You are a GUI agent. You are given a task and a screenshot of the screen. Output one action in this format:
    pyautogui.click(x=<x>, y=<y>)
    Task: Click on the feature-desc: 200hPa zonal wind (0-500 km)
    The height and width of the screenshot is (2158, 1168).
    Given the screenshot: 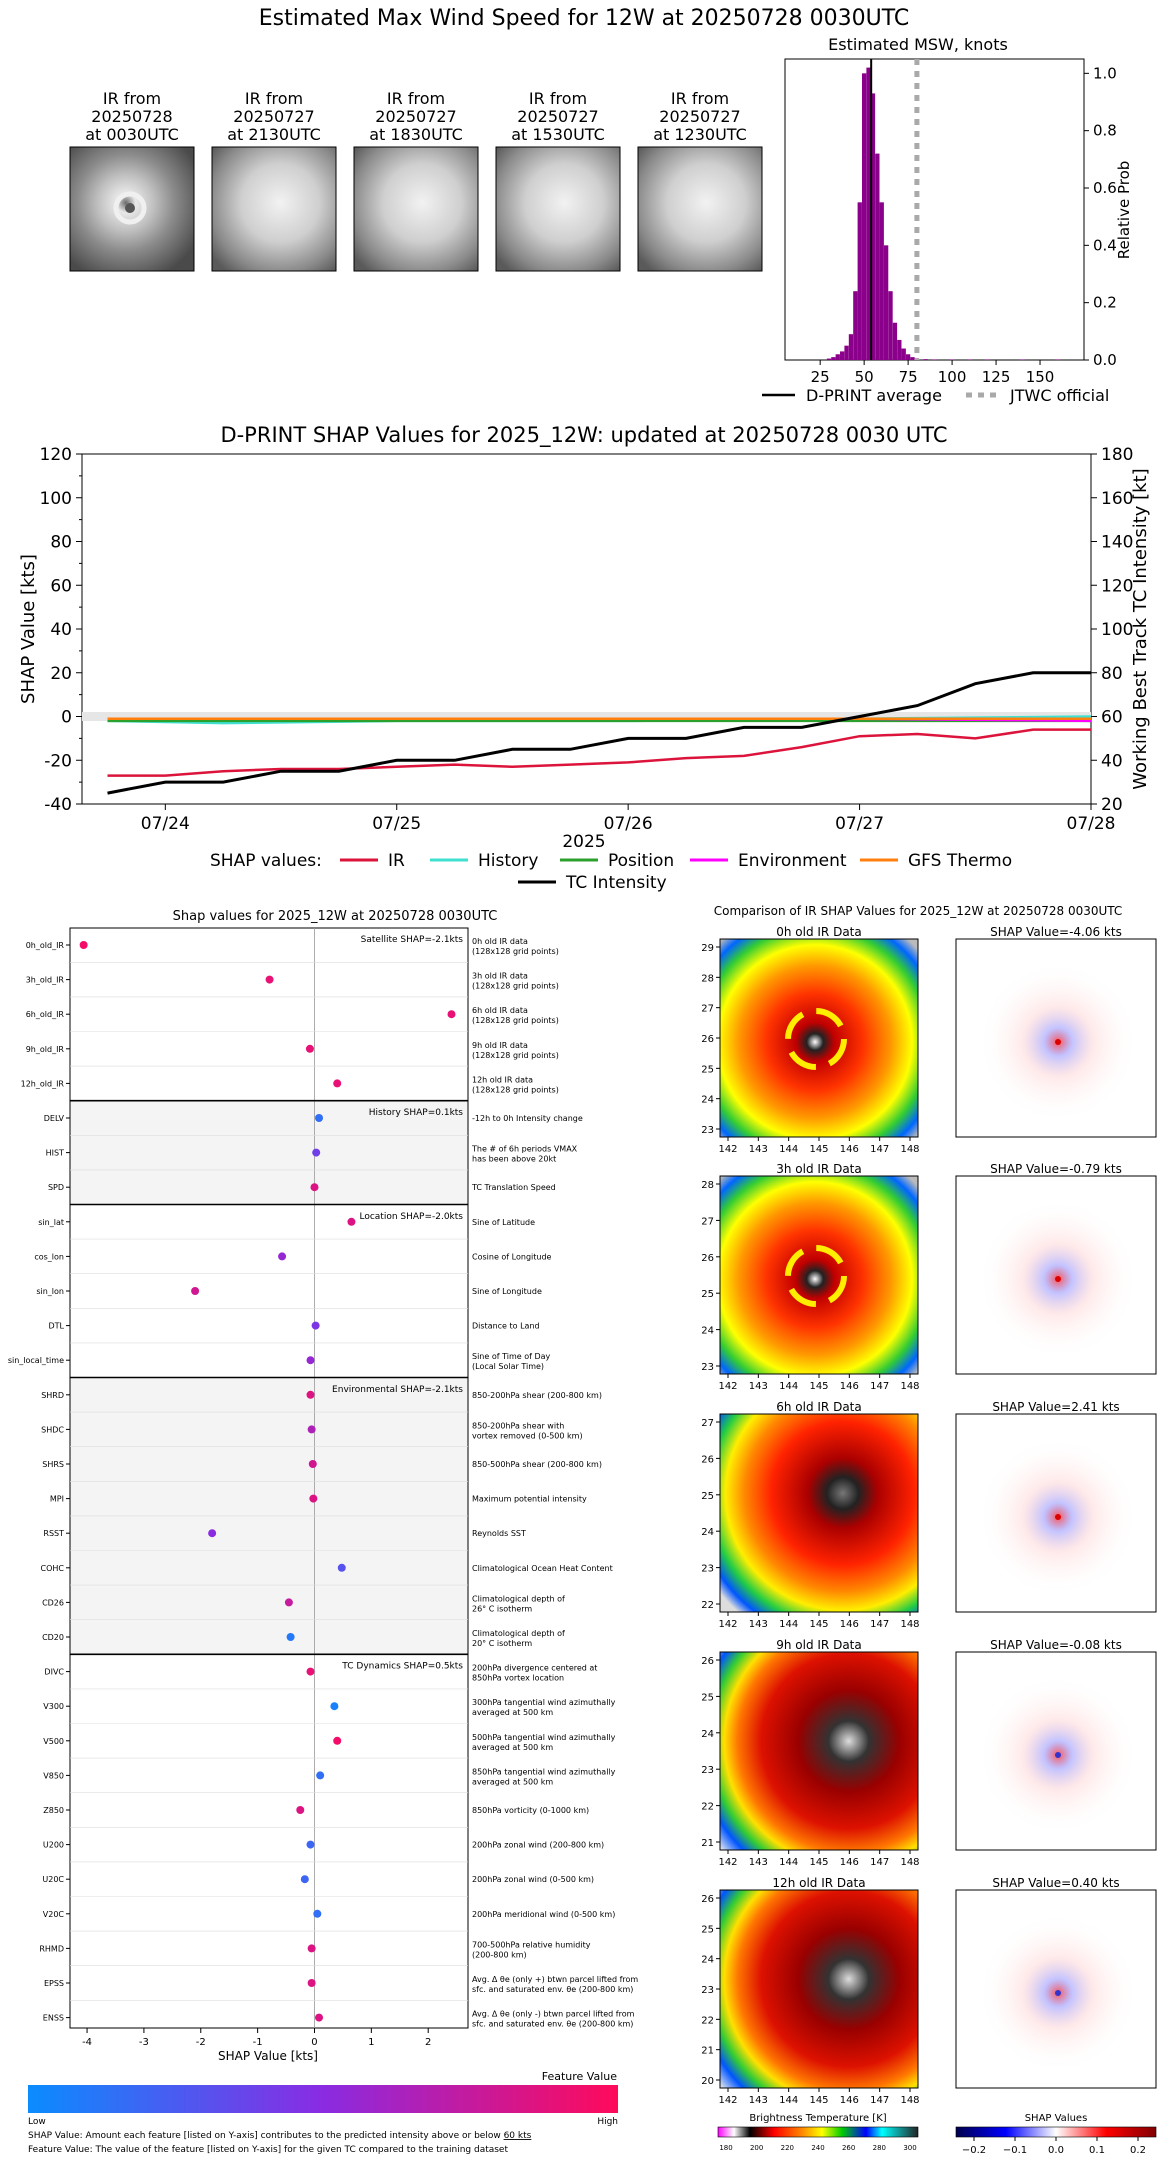 What is the action you would take?
    pyautogui.click(x=533, y=1879)
    